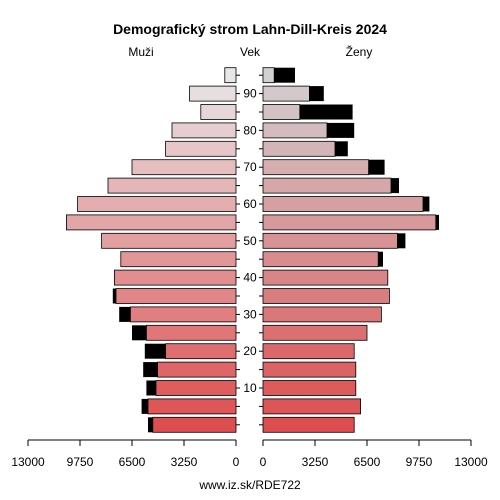  Describe the element at coordinates (419, 462) in the screenshot. I see `right-x-tick-label-3: 9750` at that location.